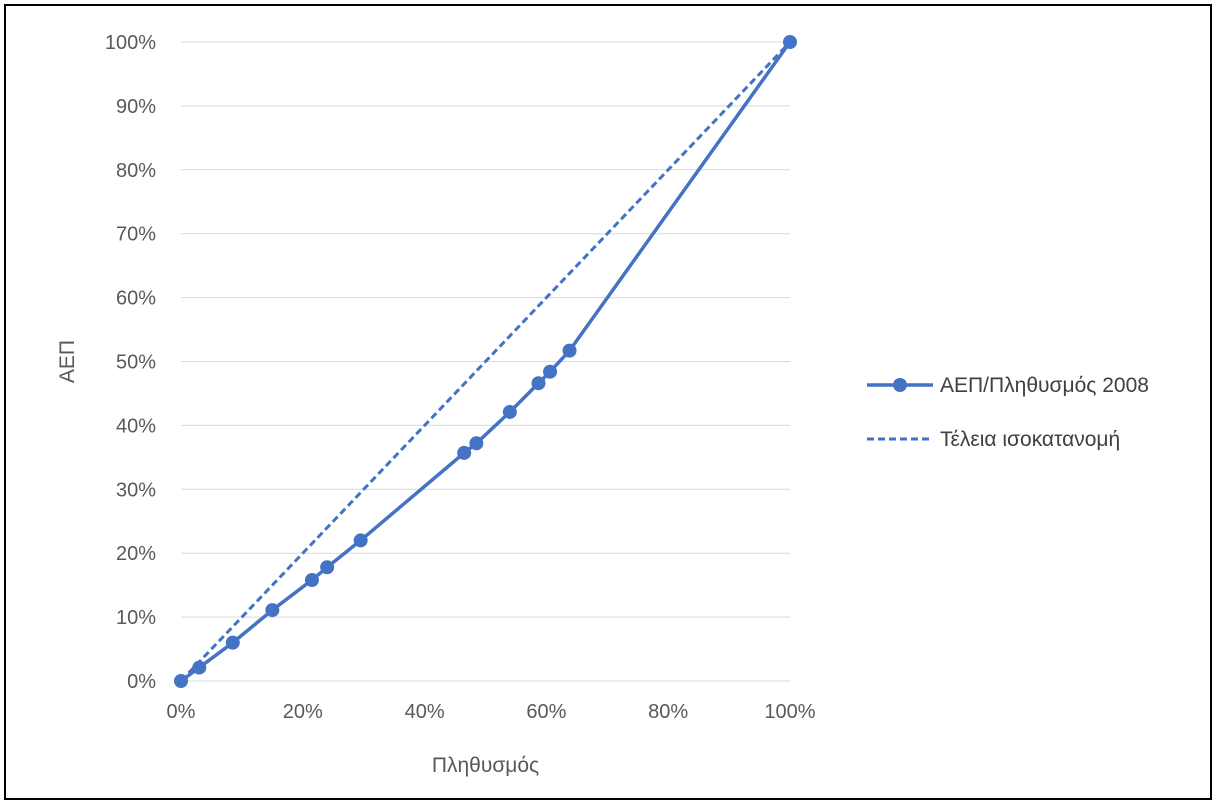  What do you see at coordinates (136, 299) in the screenshot?
I see `y-tick-label: 60%` at bounding box center [136, 299].